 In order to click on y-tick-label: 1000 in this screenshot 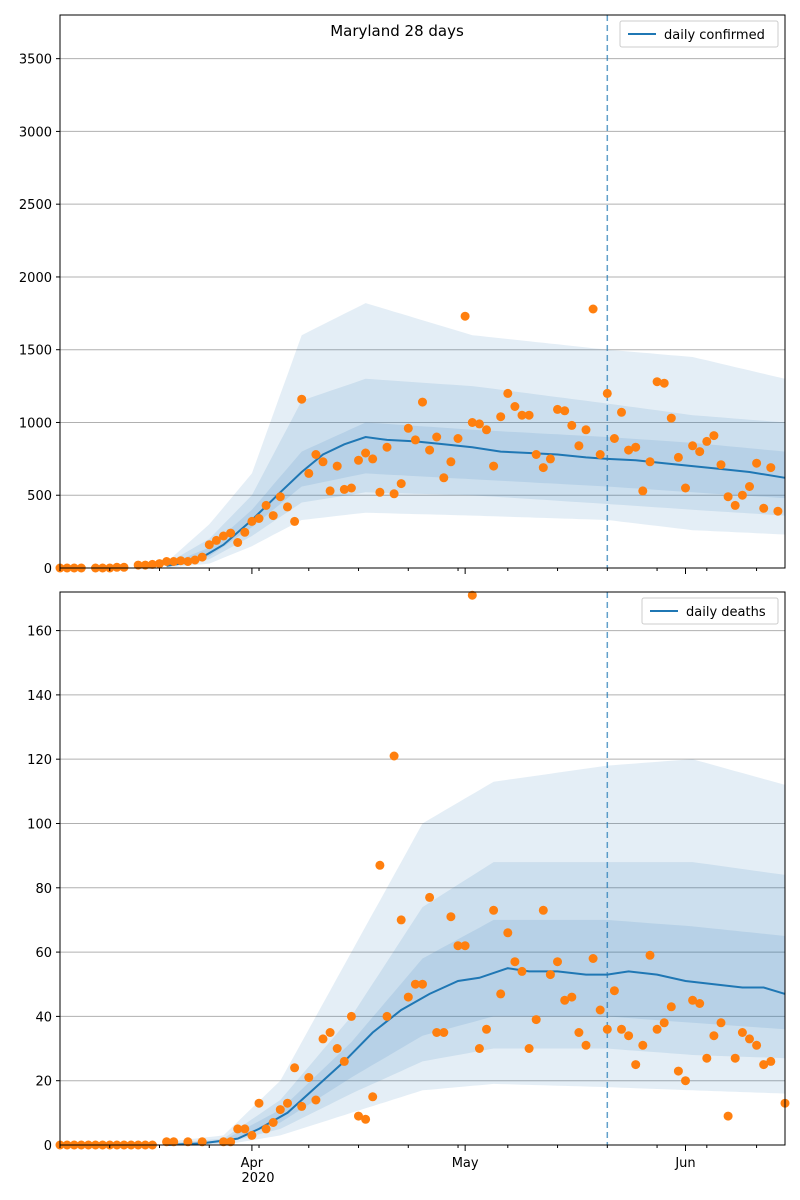, I will do `click(35, 423)`.